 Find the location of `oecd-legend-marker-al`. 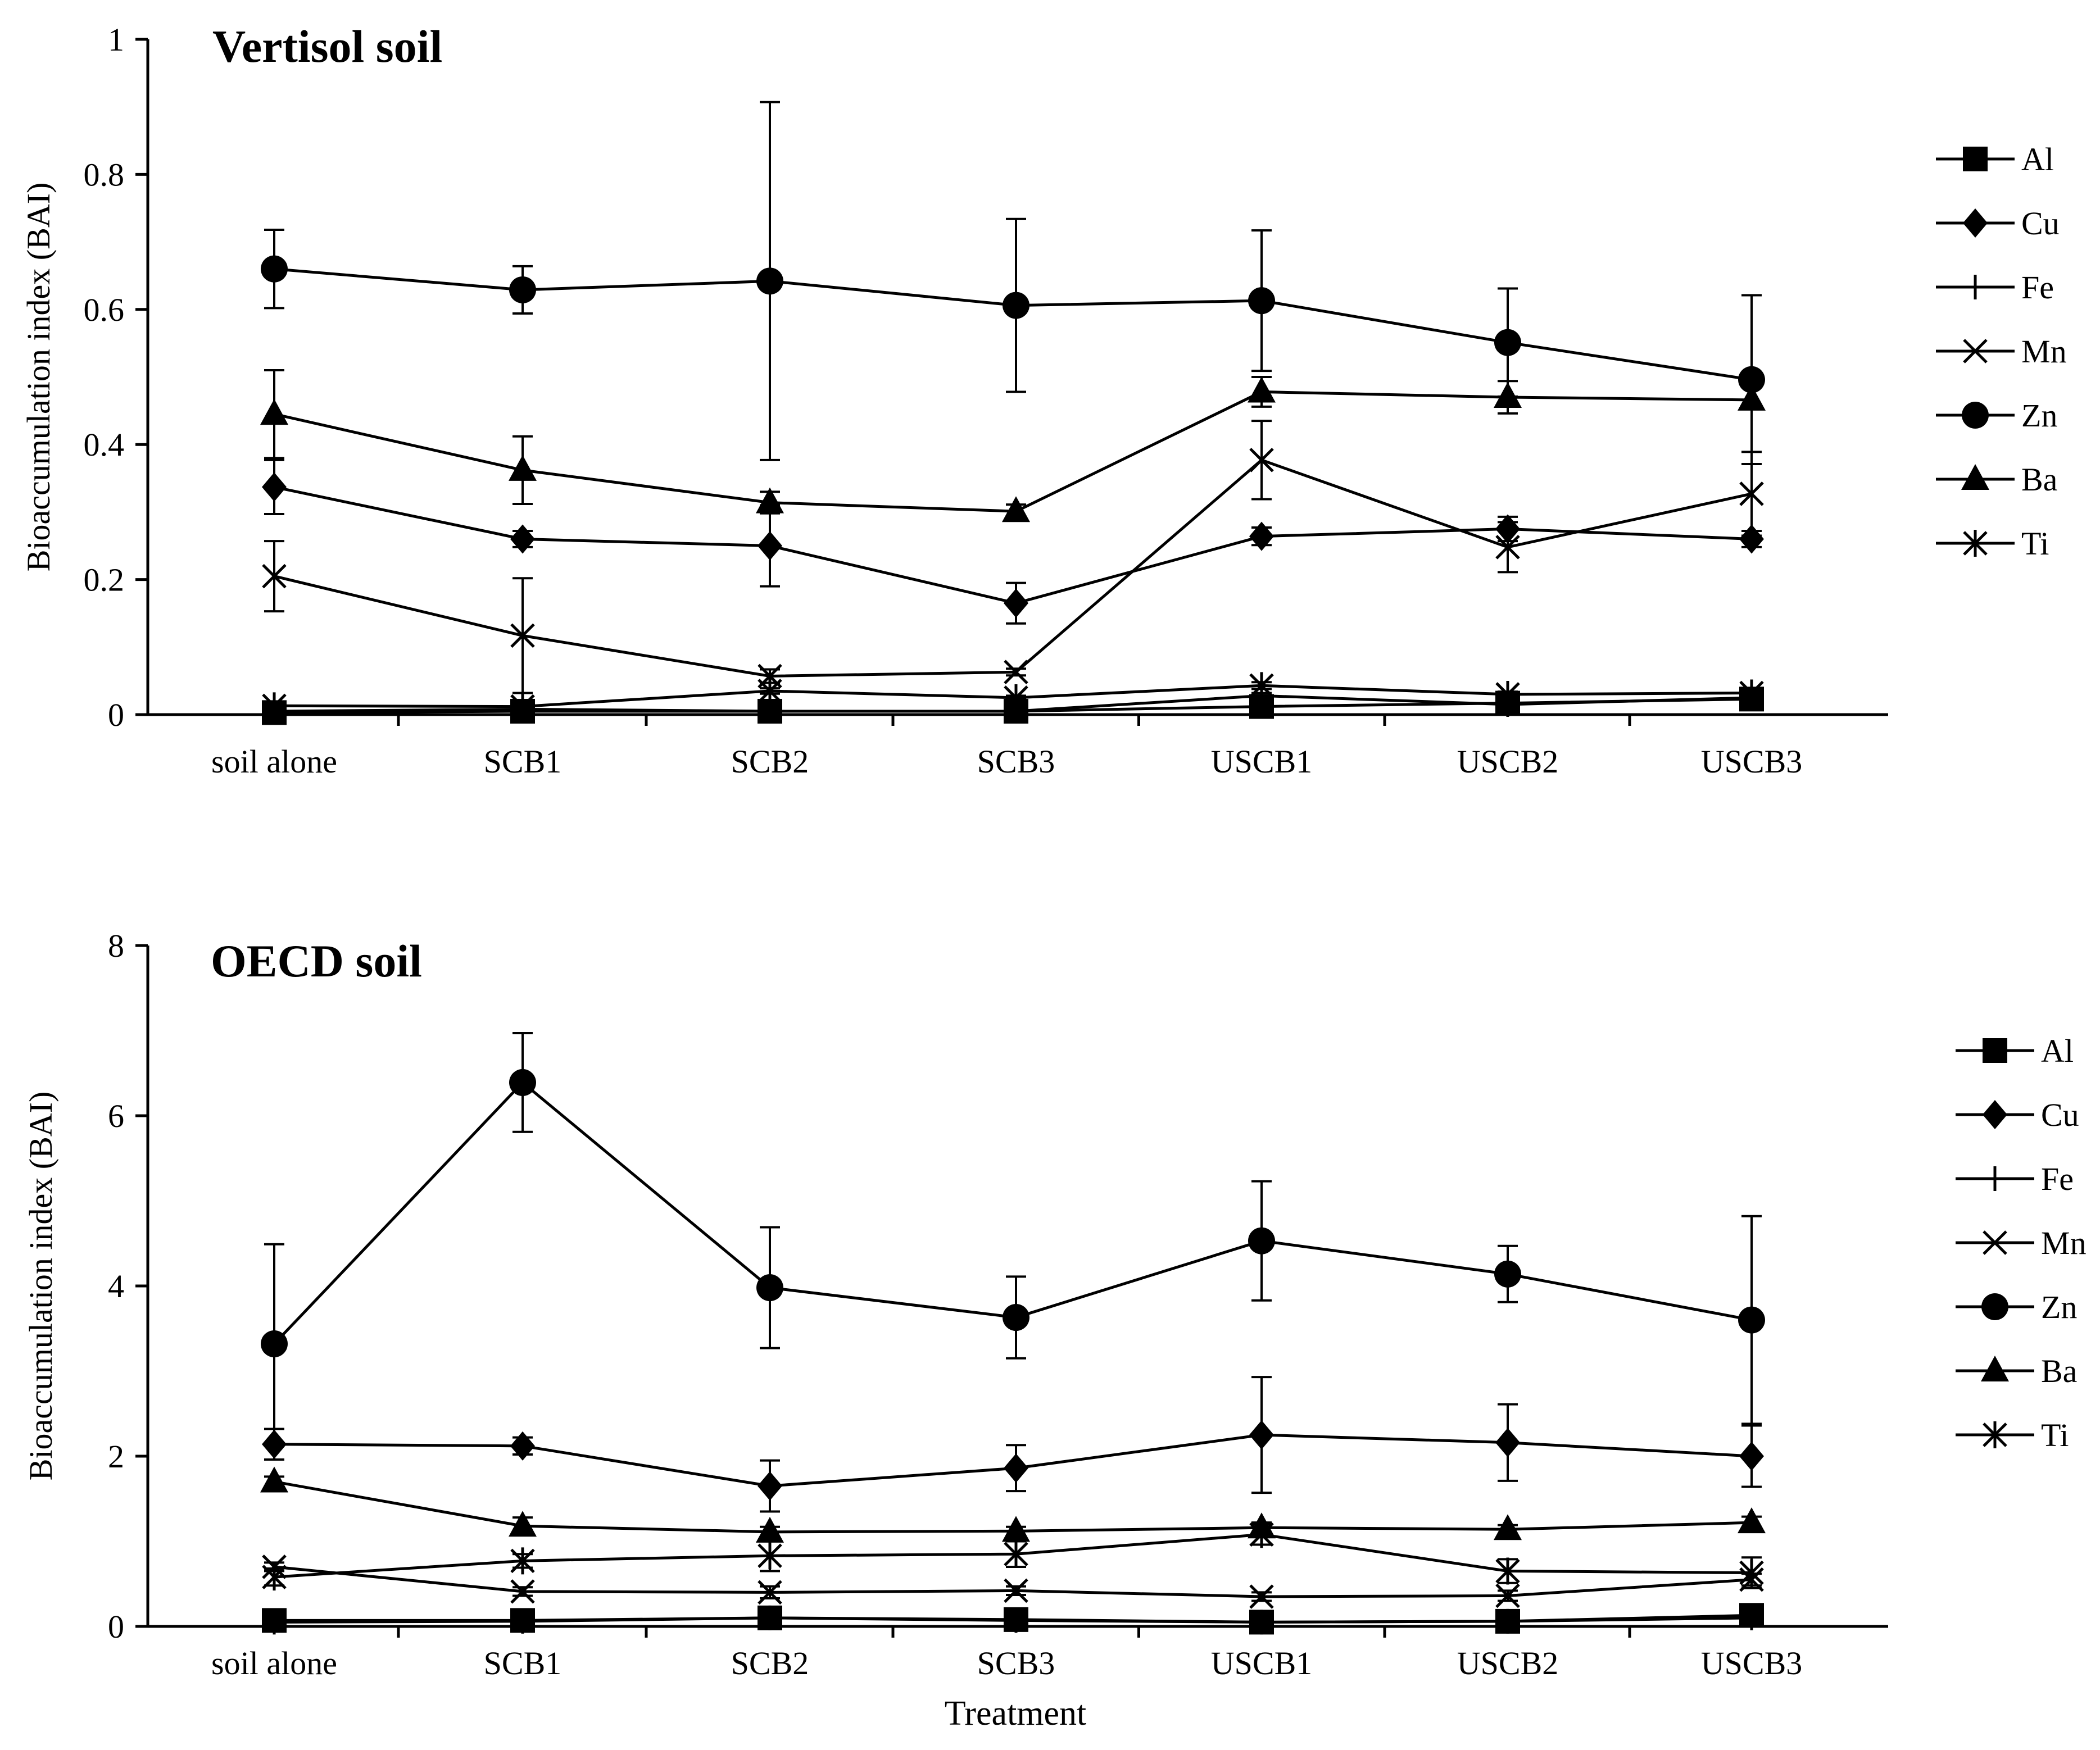

oecd-legend-marker-al is located at coordinates (1995, 1051).